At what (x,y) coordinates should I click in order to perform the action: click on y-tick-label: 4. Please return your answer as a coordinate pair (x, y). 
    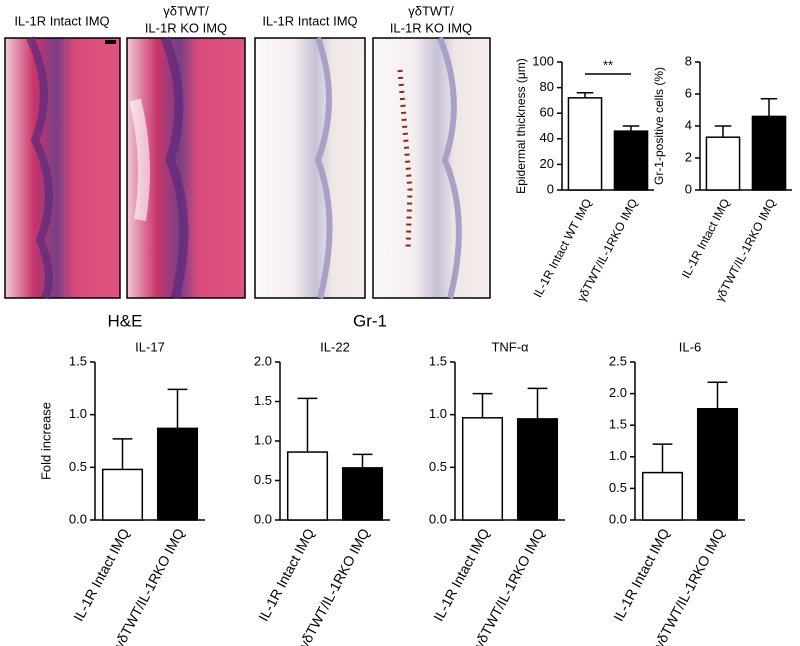
    Looking at the image, I should click on (688, 124).